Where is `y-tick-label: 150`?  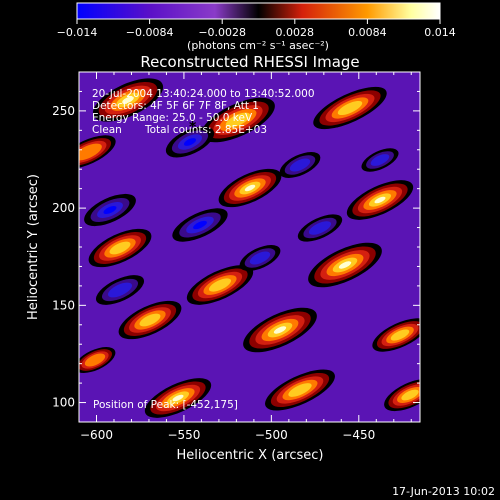
y-tick-label: 150 is located at coordinates (63, 305).